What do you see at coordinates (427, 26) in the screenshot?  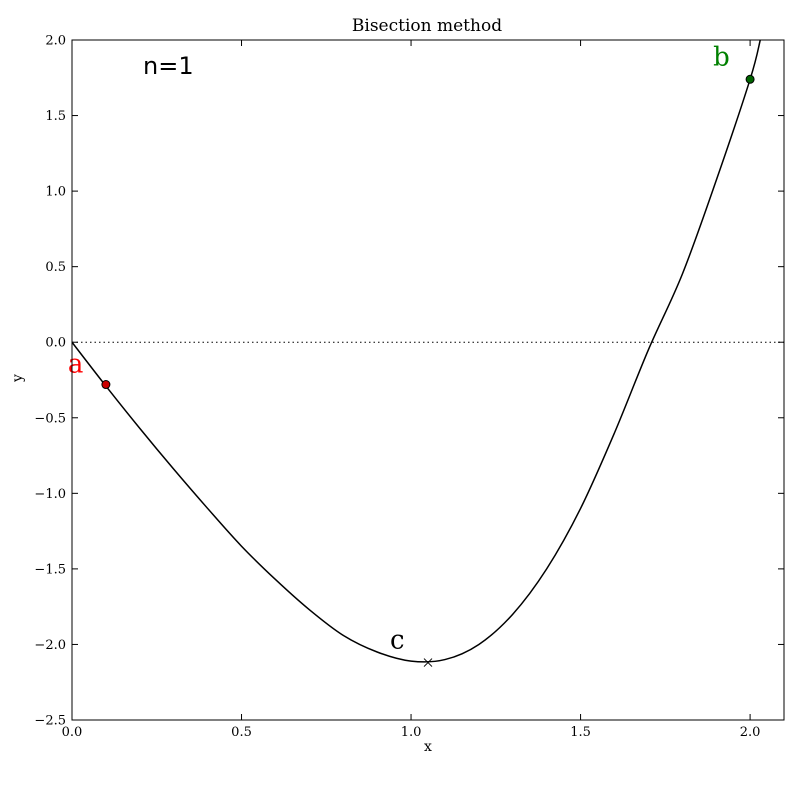 I see `chart-title: Bisection method` at bounding box center [427, 26].